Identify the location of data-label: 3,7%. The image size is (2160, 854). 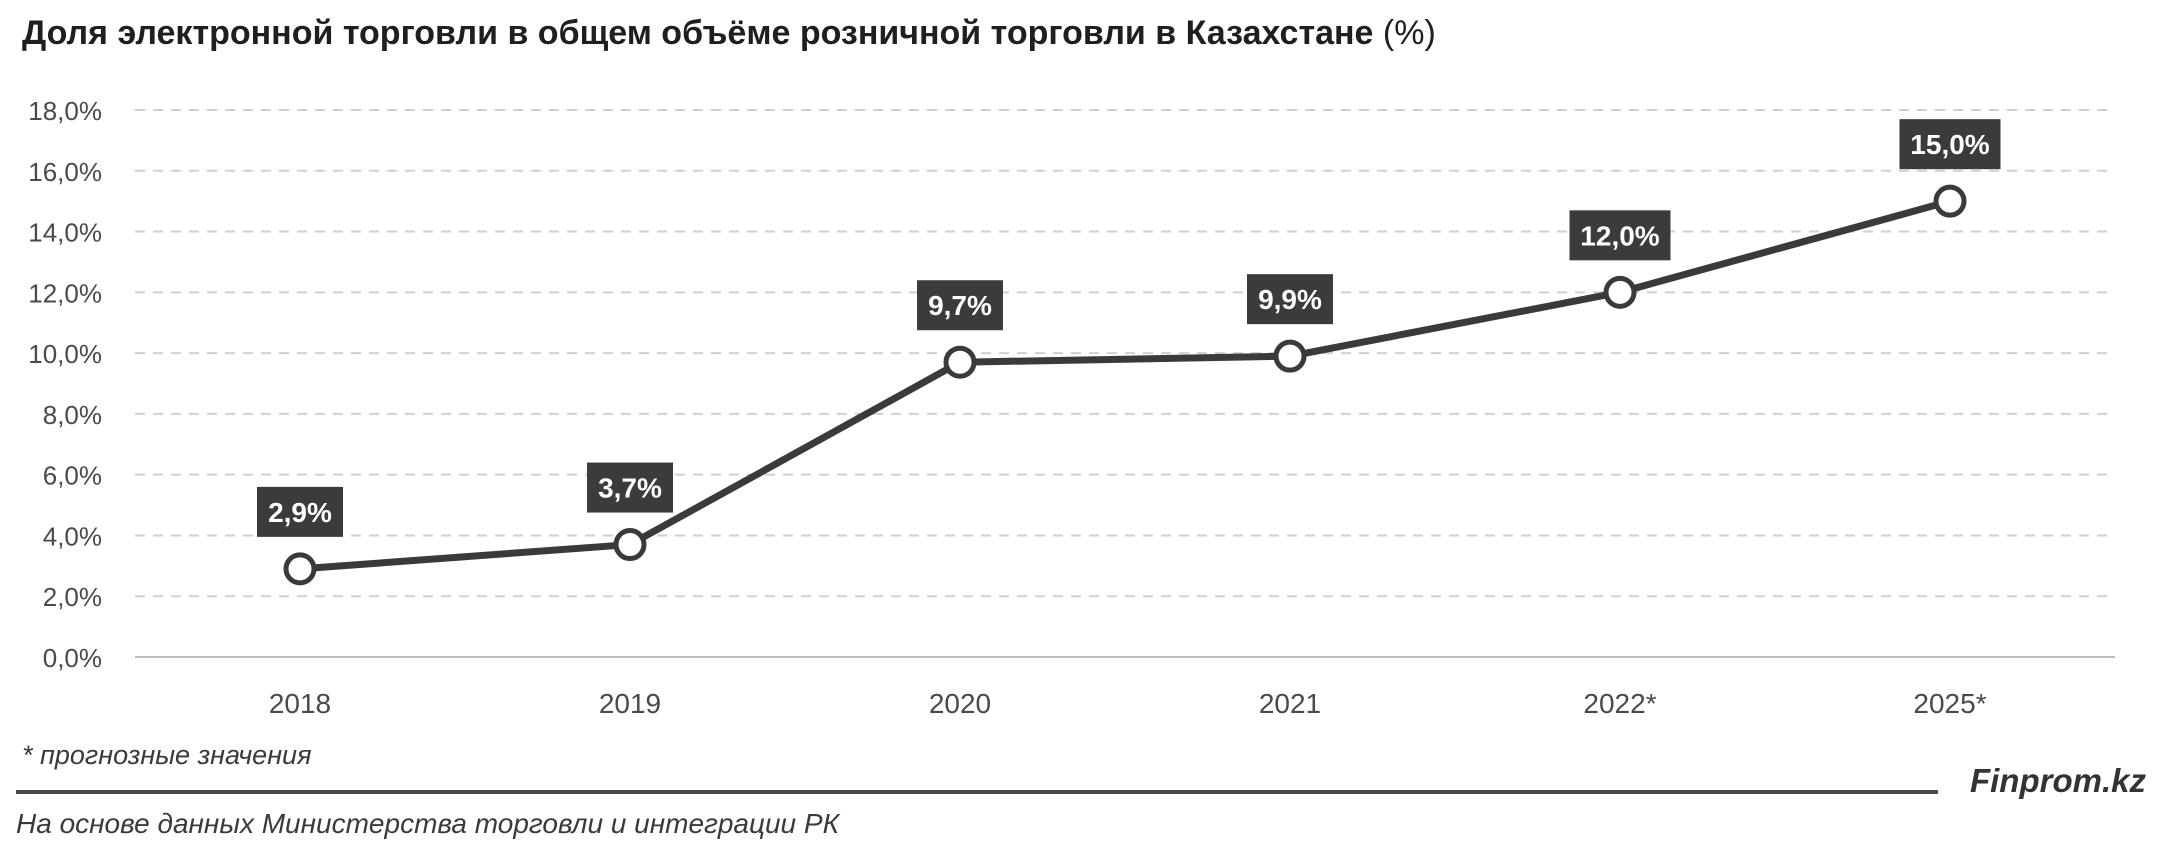
(630, 488).